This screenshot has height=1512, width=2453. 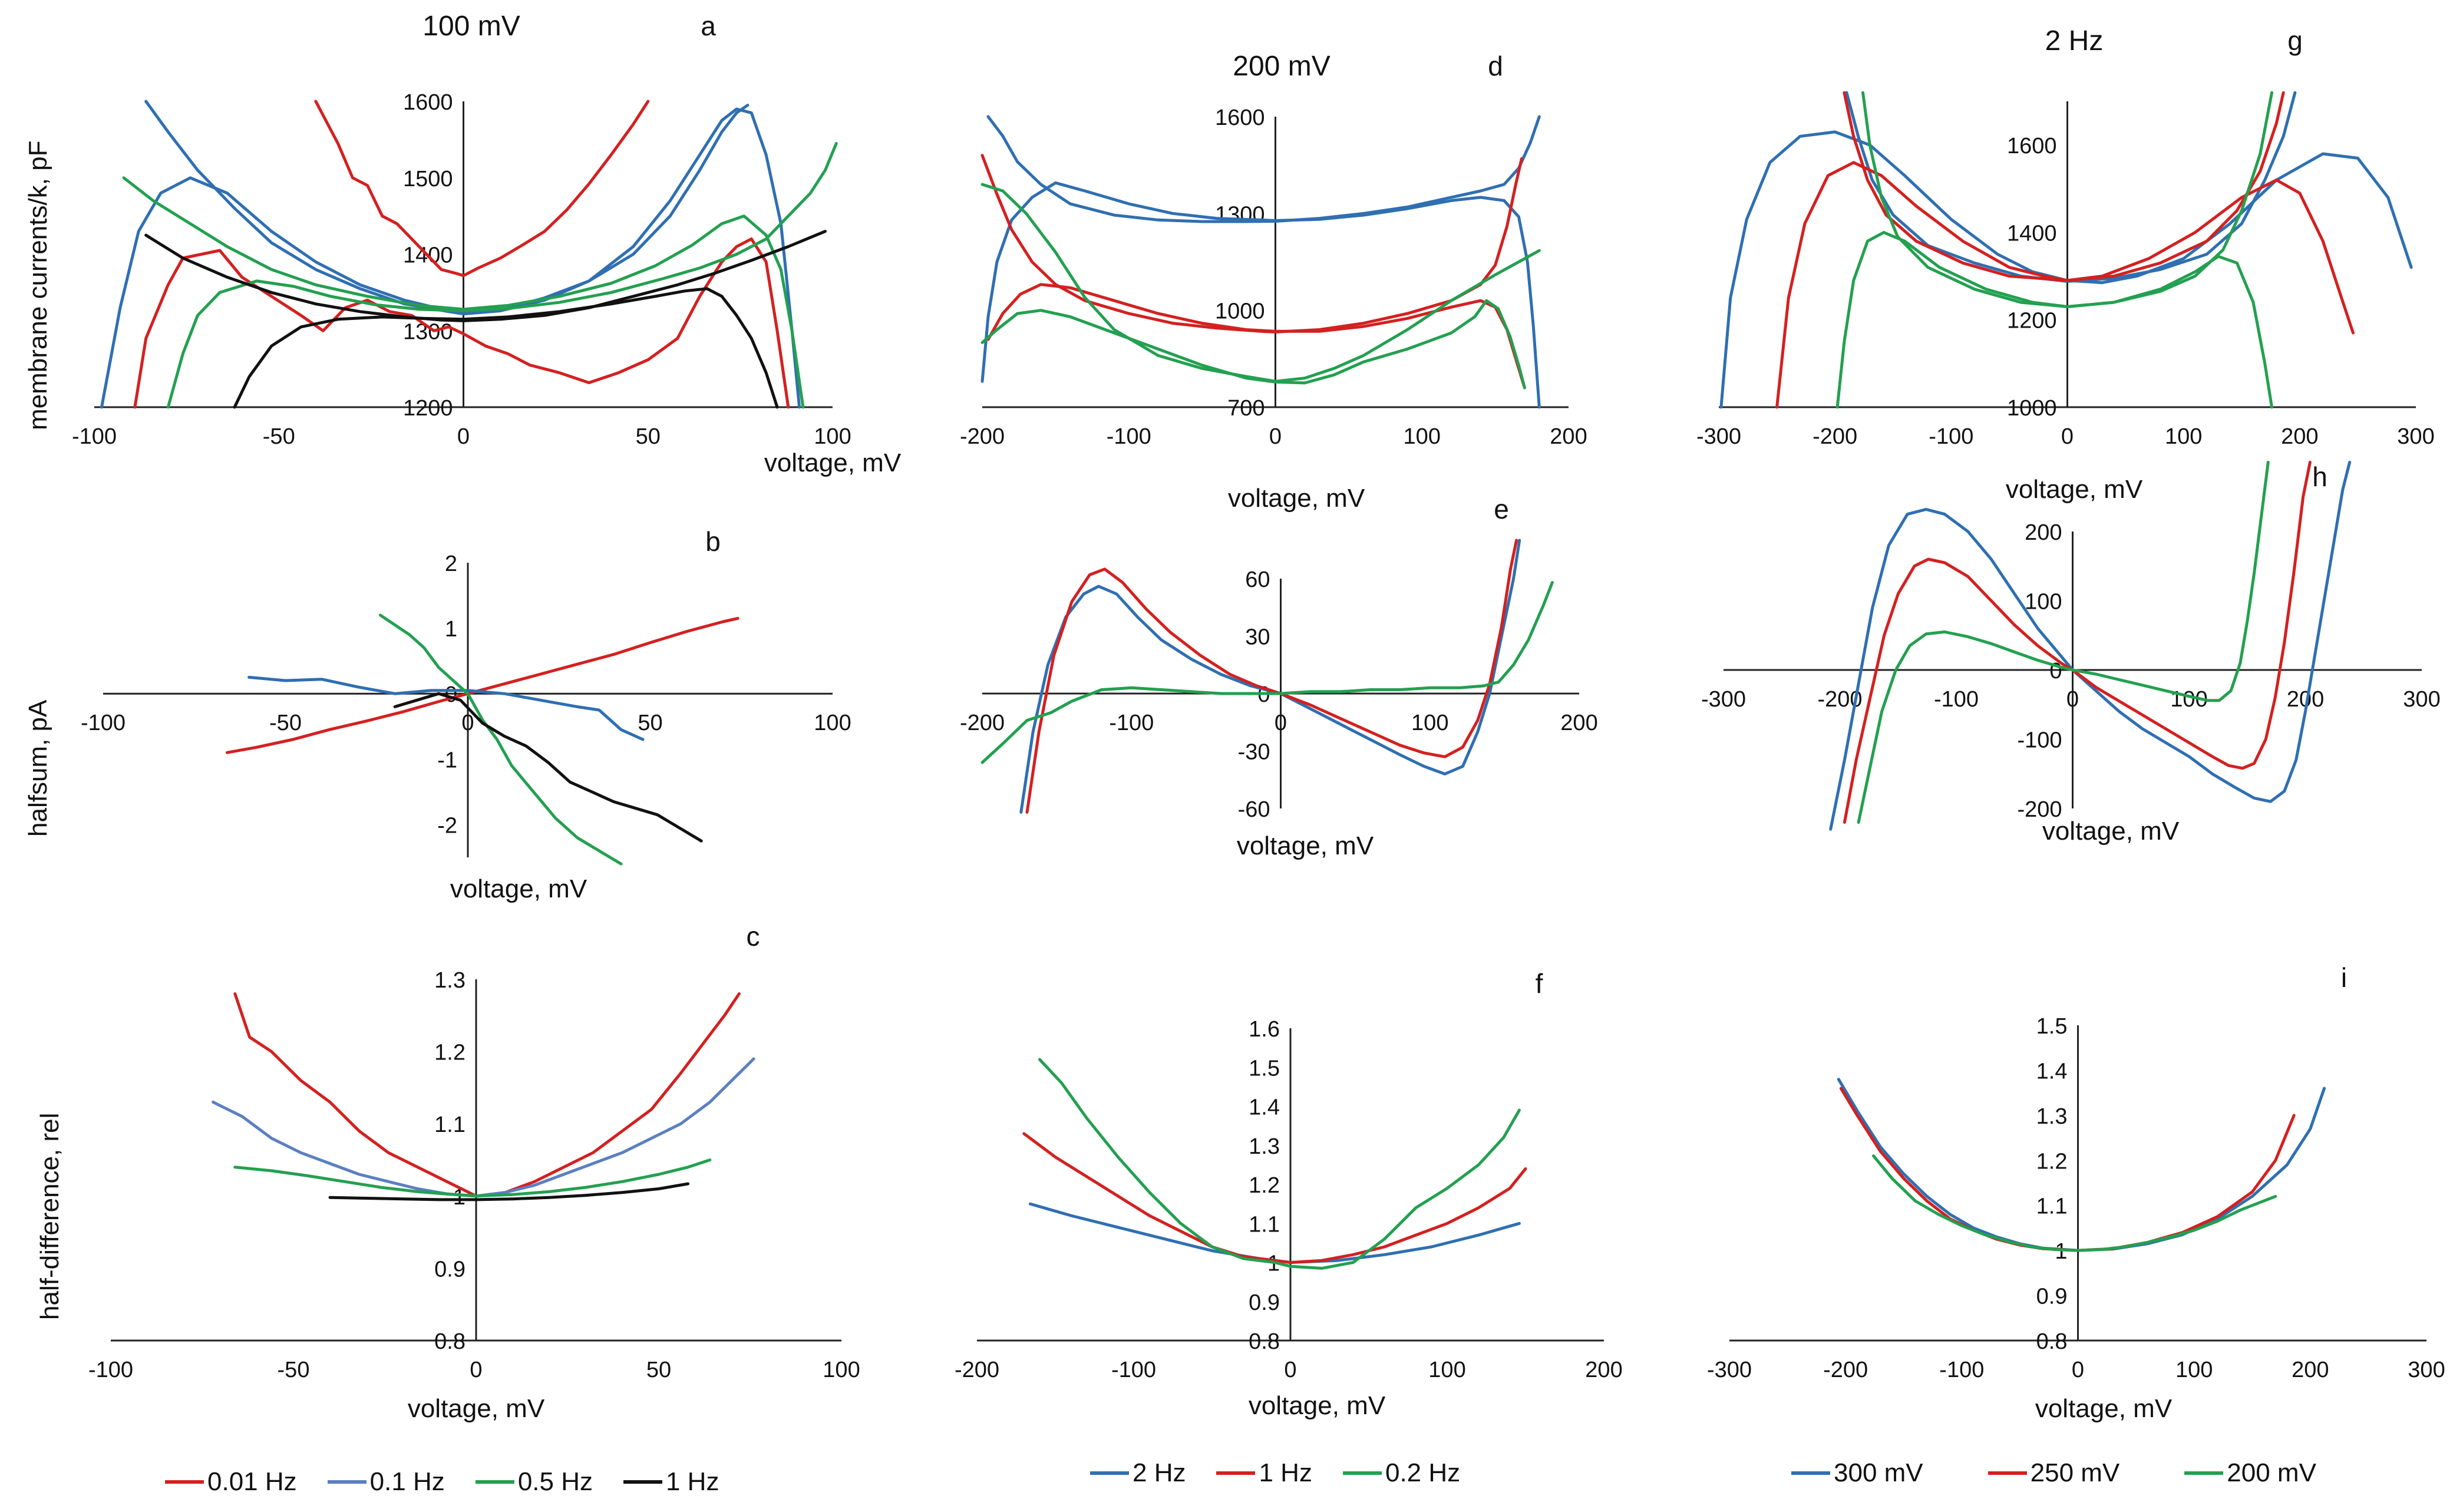 I want to click on y-tick-label: 1300, so click(x=1240, y=214).